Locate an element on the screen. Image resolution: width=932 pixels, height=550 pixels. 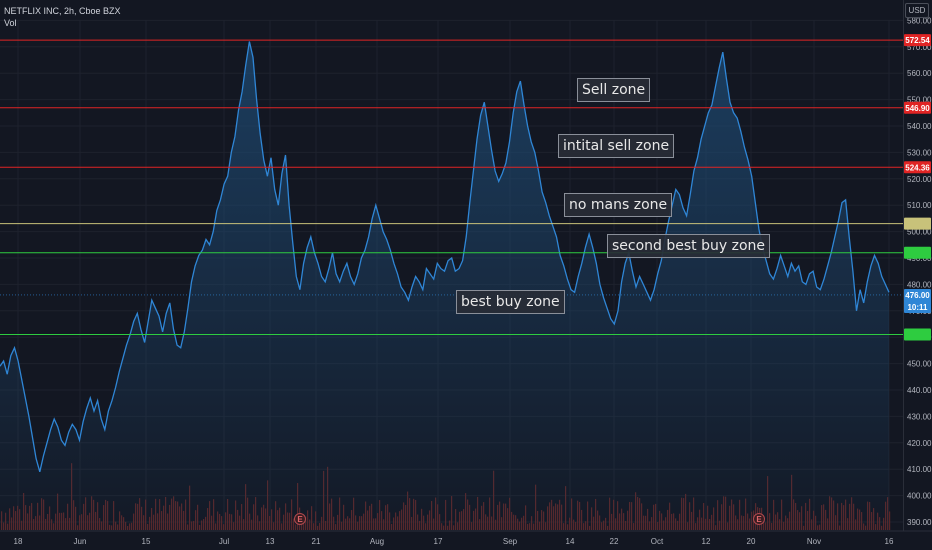
x-tick-label: Jun is located at coordinates (80, 541).